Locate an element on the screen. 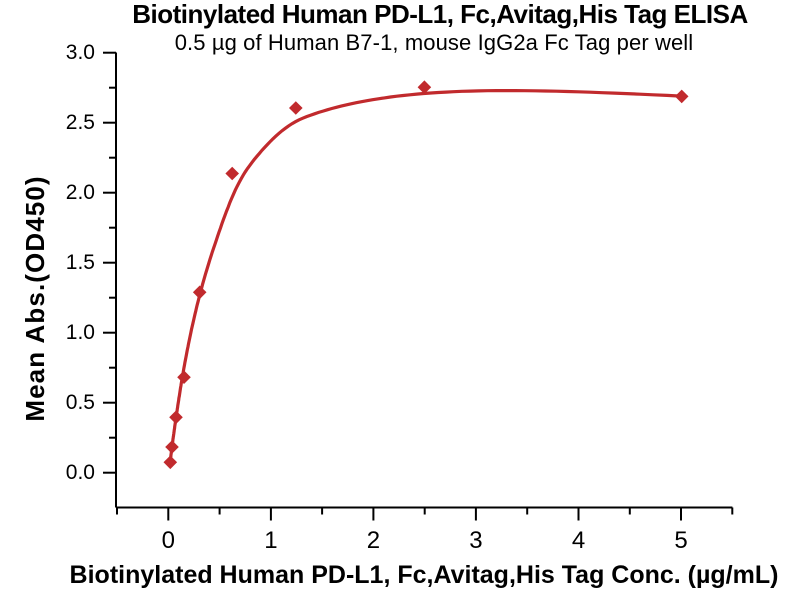  svg-text: 2 is located at coordinates (373, 540).